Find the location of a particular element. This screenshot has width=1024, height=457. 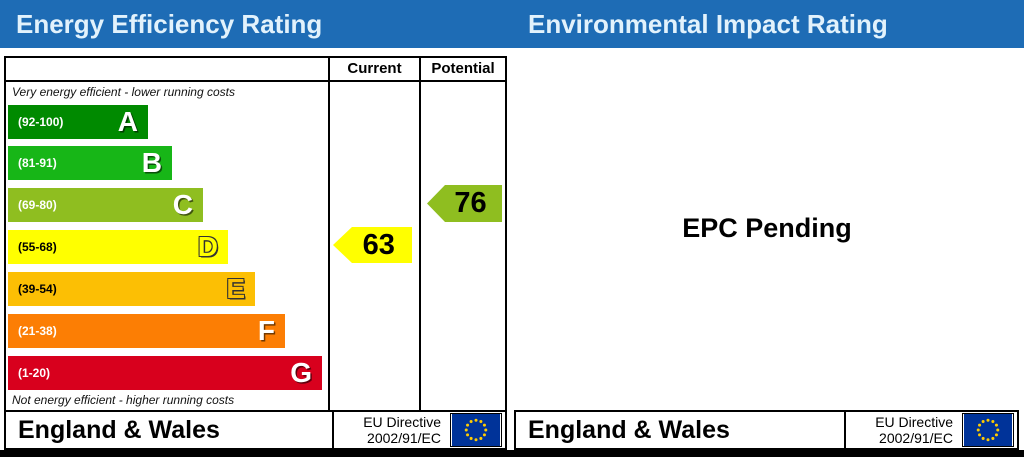

current-column-header: Current is located at coordinates (374, 68).